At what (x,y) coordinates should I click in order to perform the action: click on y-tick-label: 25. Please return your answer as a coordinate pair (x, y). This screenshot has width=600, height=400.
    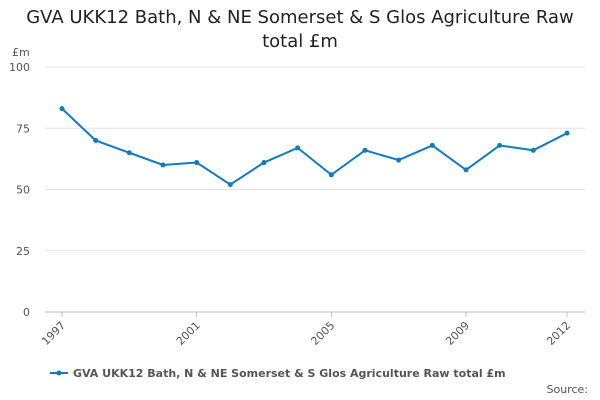
    Looking at the image, I should click on (23, 251).